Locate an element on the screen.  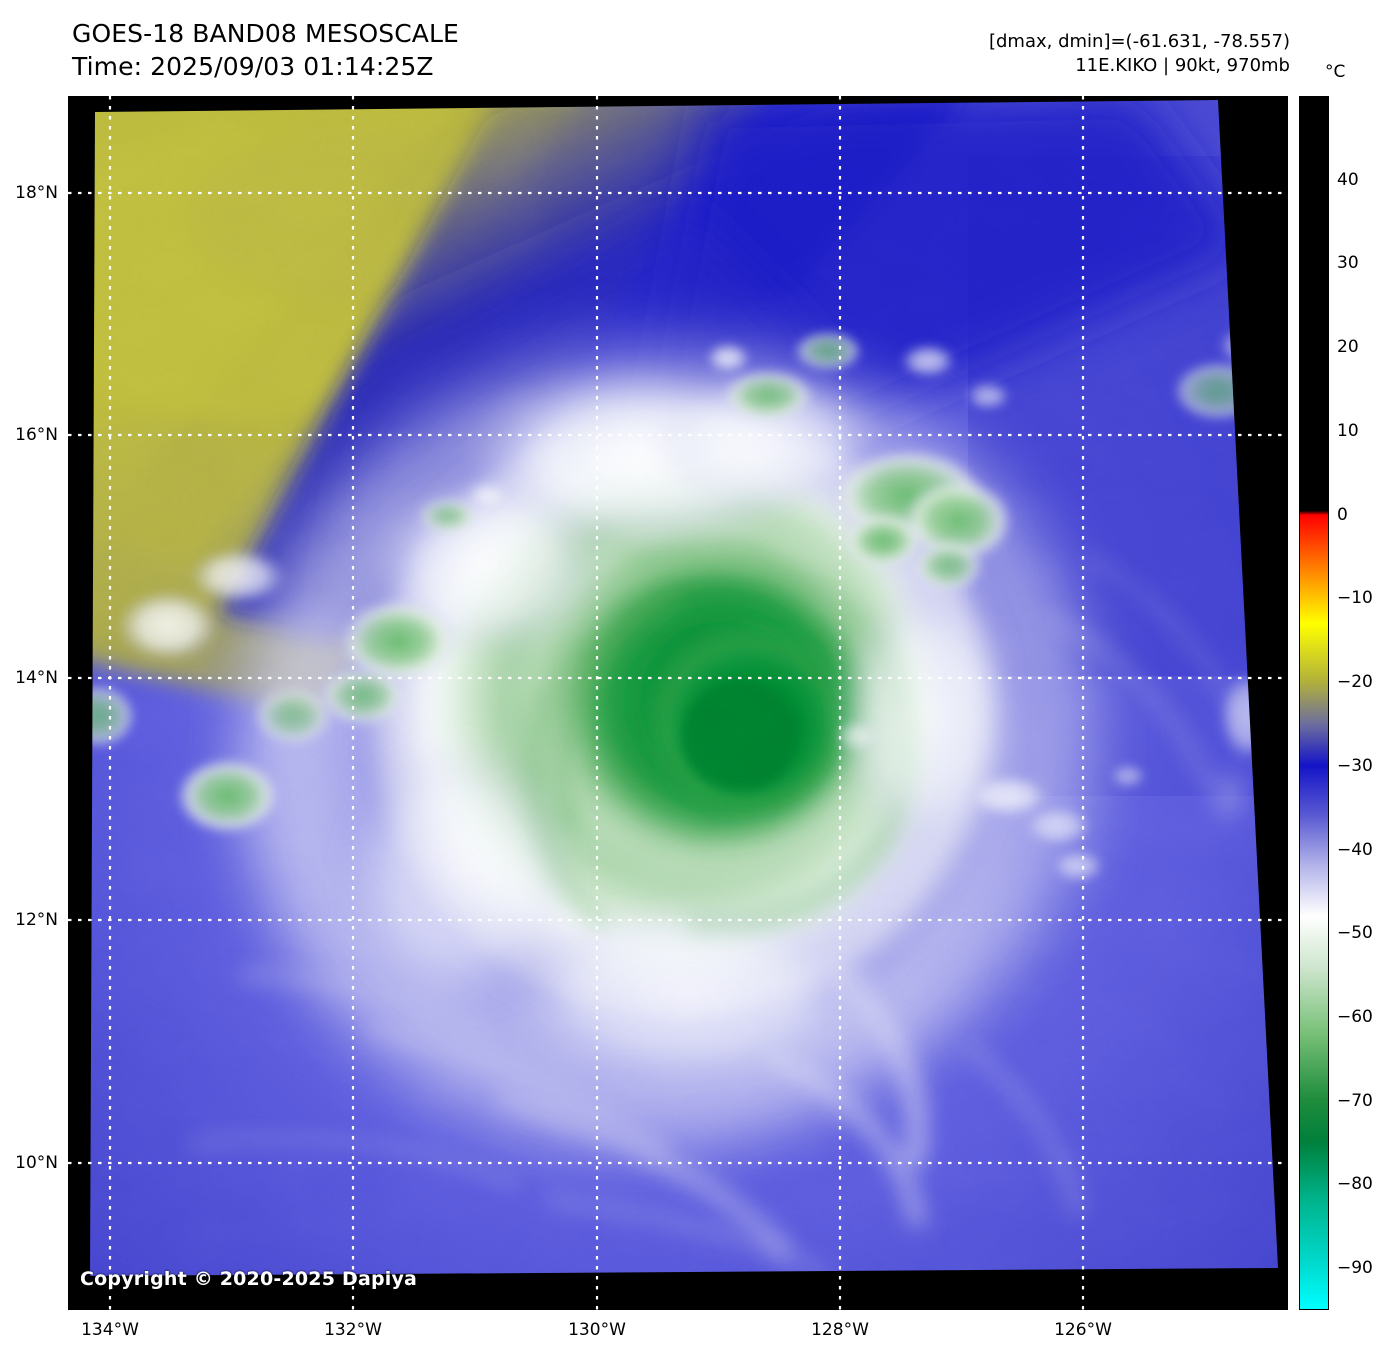
colorbar-tick-minus90: −90 is located at coordinates (1355, 1268).